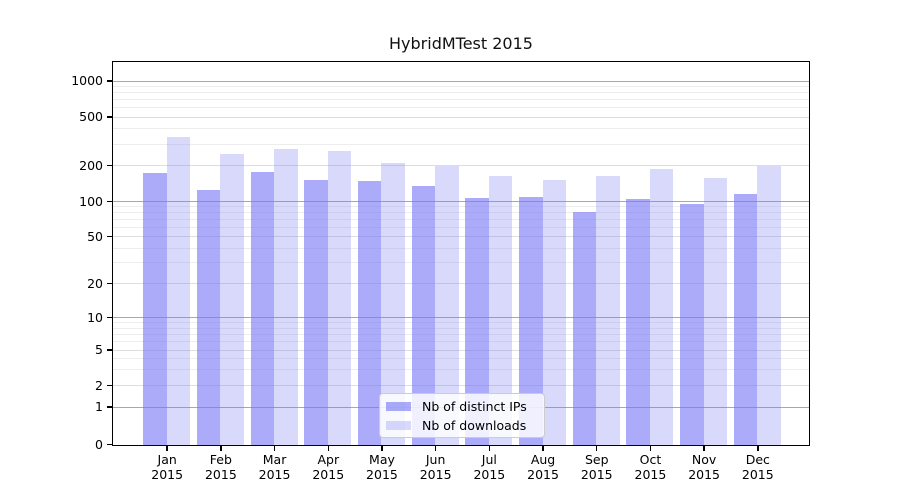 The width and height of the screenshot is (900, 500). What do you see at coordinates (596, 448) in the screenshot?
I see `x-tick-mark-sep` at bounding box center [596, 448].